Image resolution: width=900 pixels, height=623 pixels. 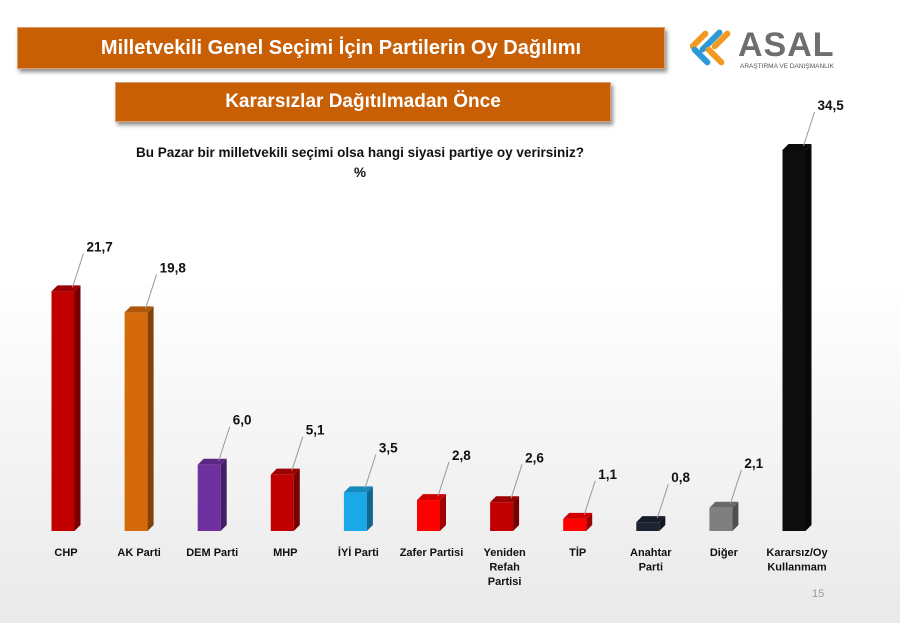 I want to click on category-label-2: AK Parti, so click(x=138, y=553).